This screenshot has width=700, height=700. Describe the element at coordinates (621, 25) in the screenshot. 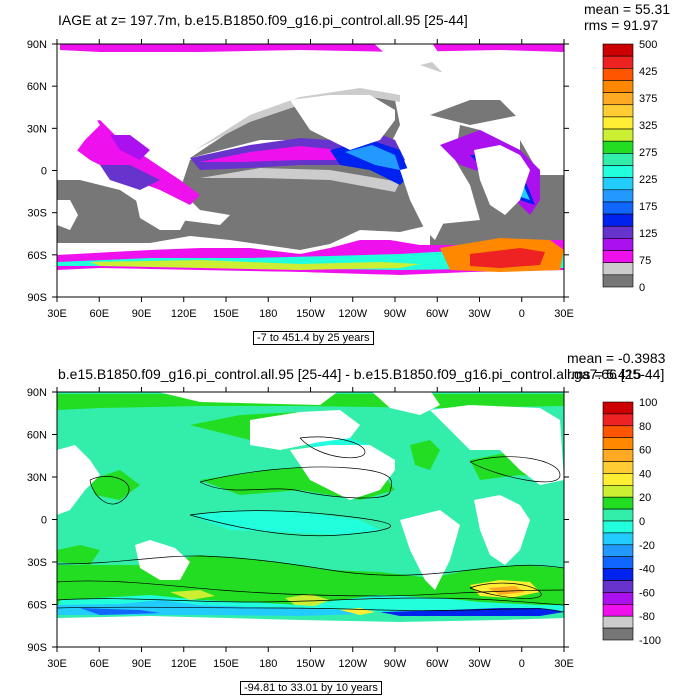

I see `top-stat-rms: rms = 91.97` at that location.